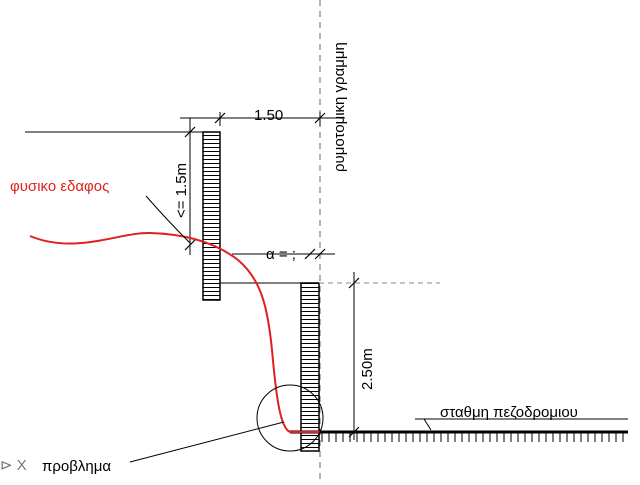 The image size is (640, 485). Describe the element at coordinates (310, 367) in the screenshot. I see `lower-wall` at that location.